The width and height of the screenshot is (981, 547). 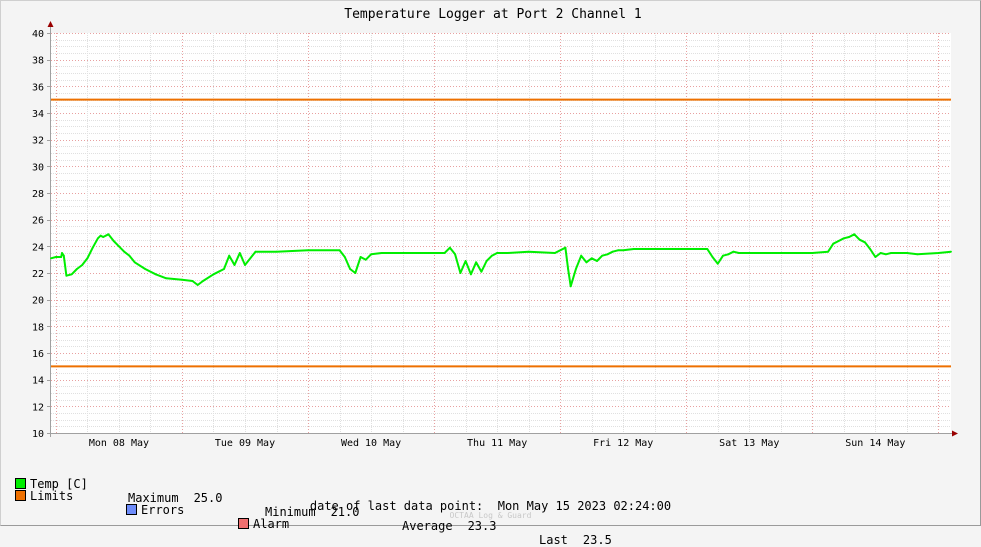 What do you see at coordinates (492, 14) in the screenshot?
I see `chart-title: Temperature Logger at Port 2 Channel 1` at bounding box center [492, 14].